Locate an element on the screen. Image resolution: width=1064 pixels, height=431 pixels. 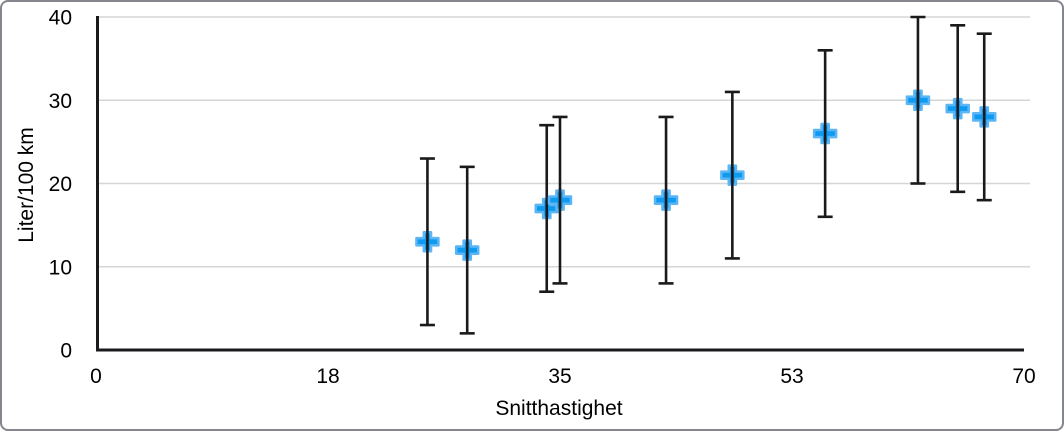
x-axis-tick-labels: 0 18 35 53 70 is located at coordinates (563, 376).